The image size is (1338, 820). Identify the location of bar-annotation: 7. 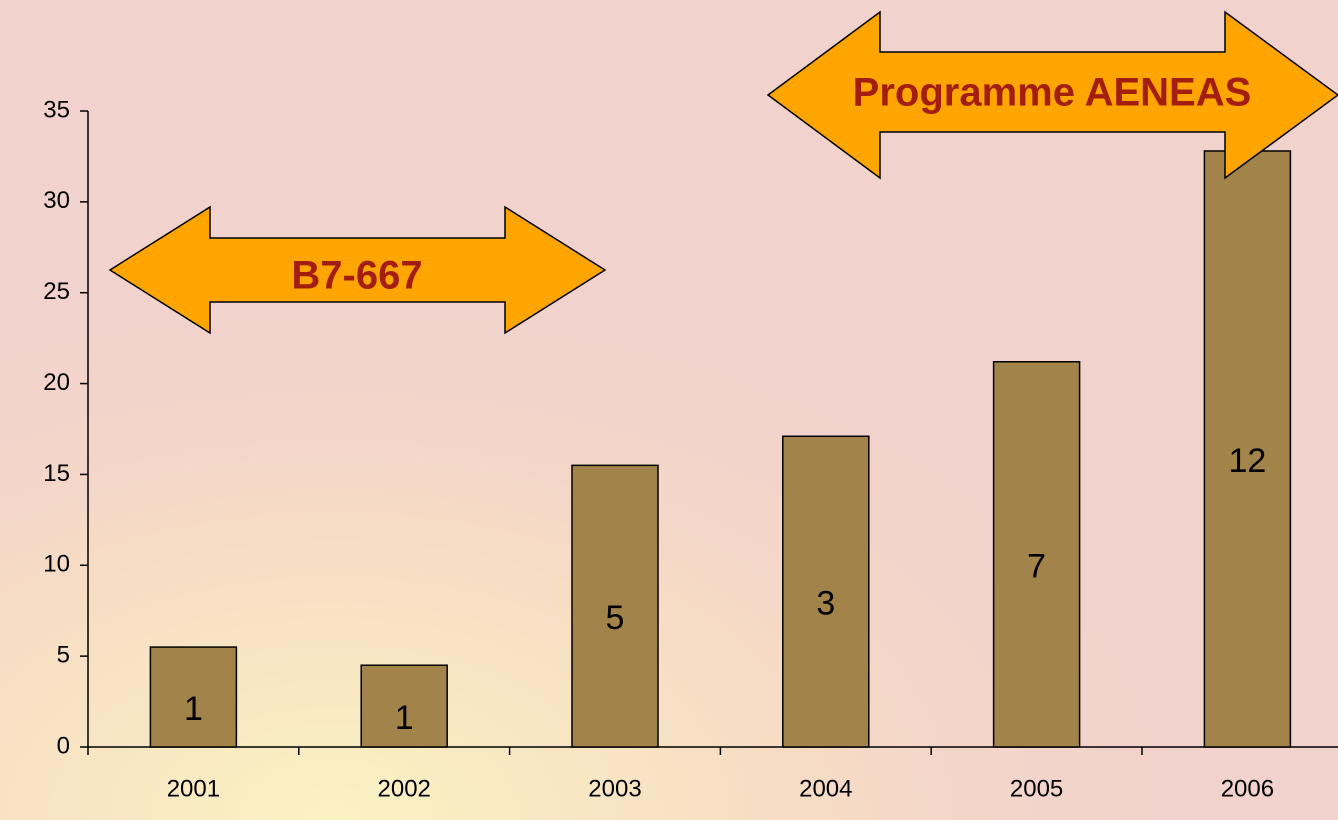
(1036, 566).